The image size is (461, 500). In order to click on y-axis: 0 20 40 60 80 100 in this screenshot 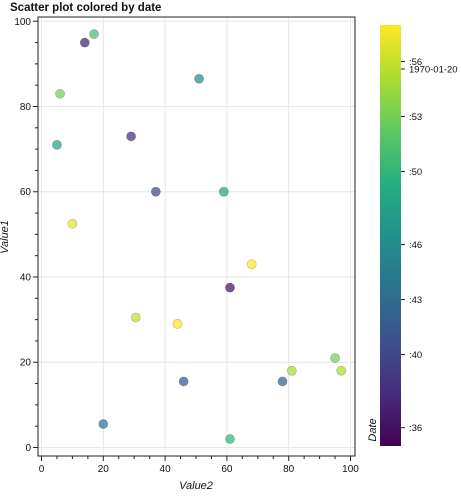, I will do `click(26, 235)`.